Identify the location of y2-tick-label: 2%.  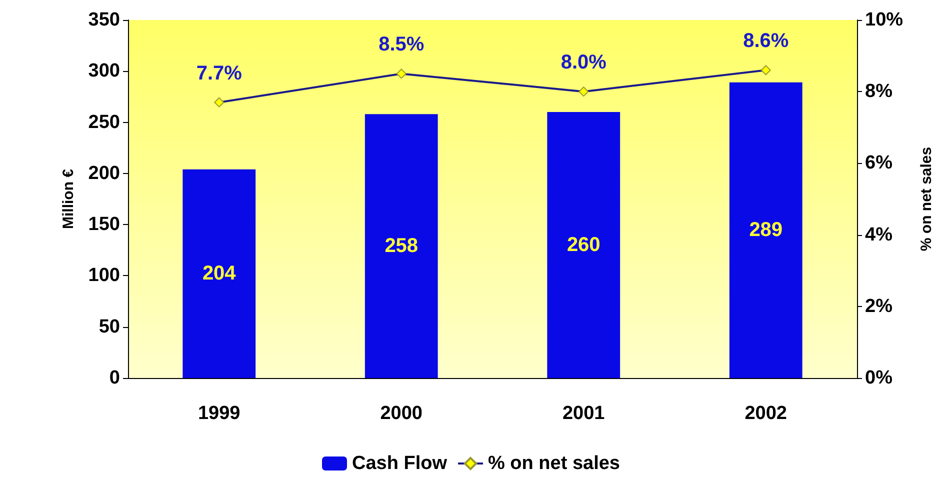
(879, 306).